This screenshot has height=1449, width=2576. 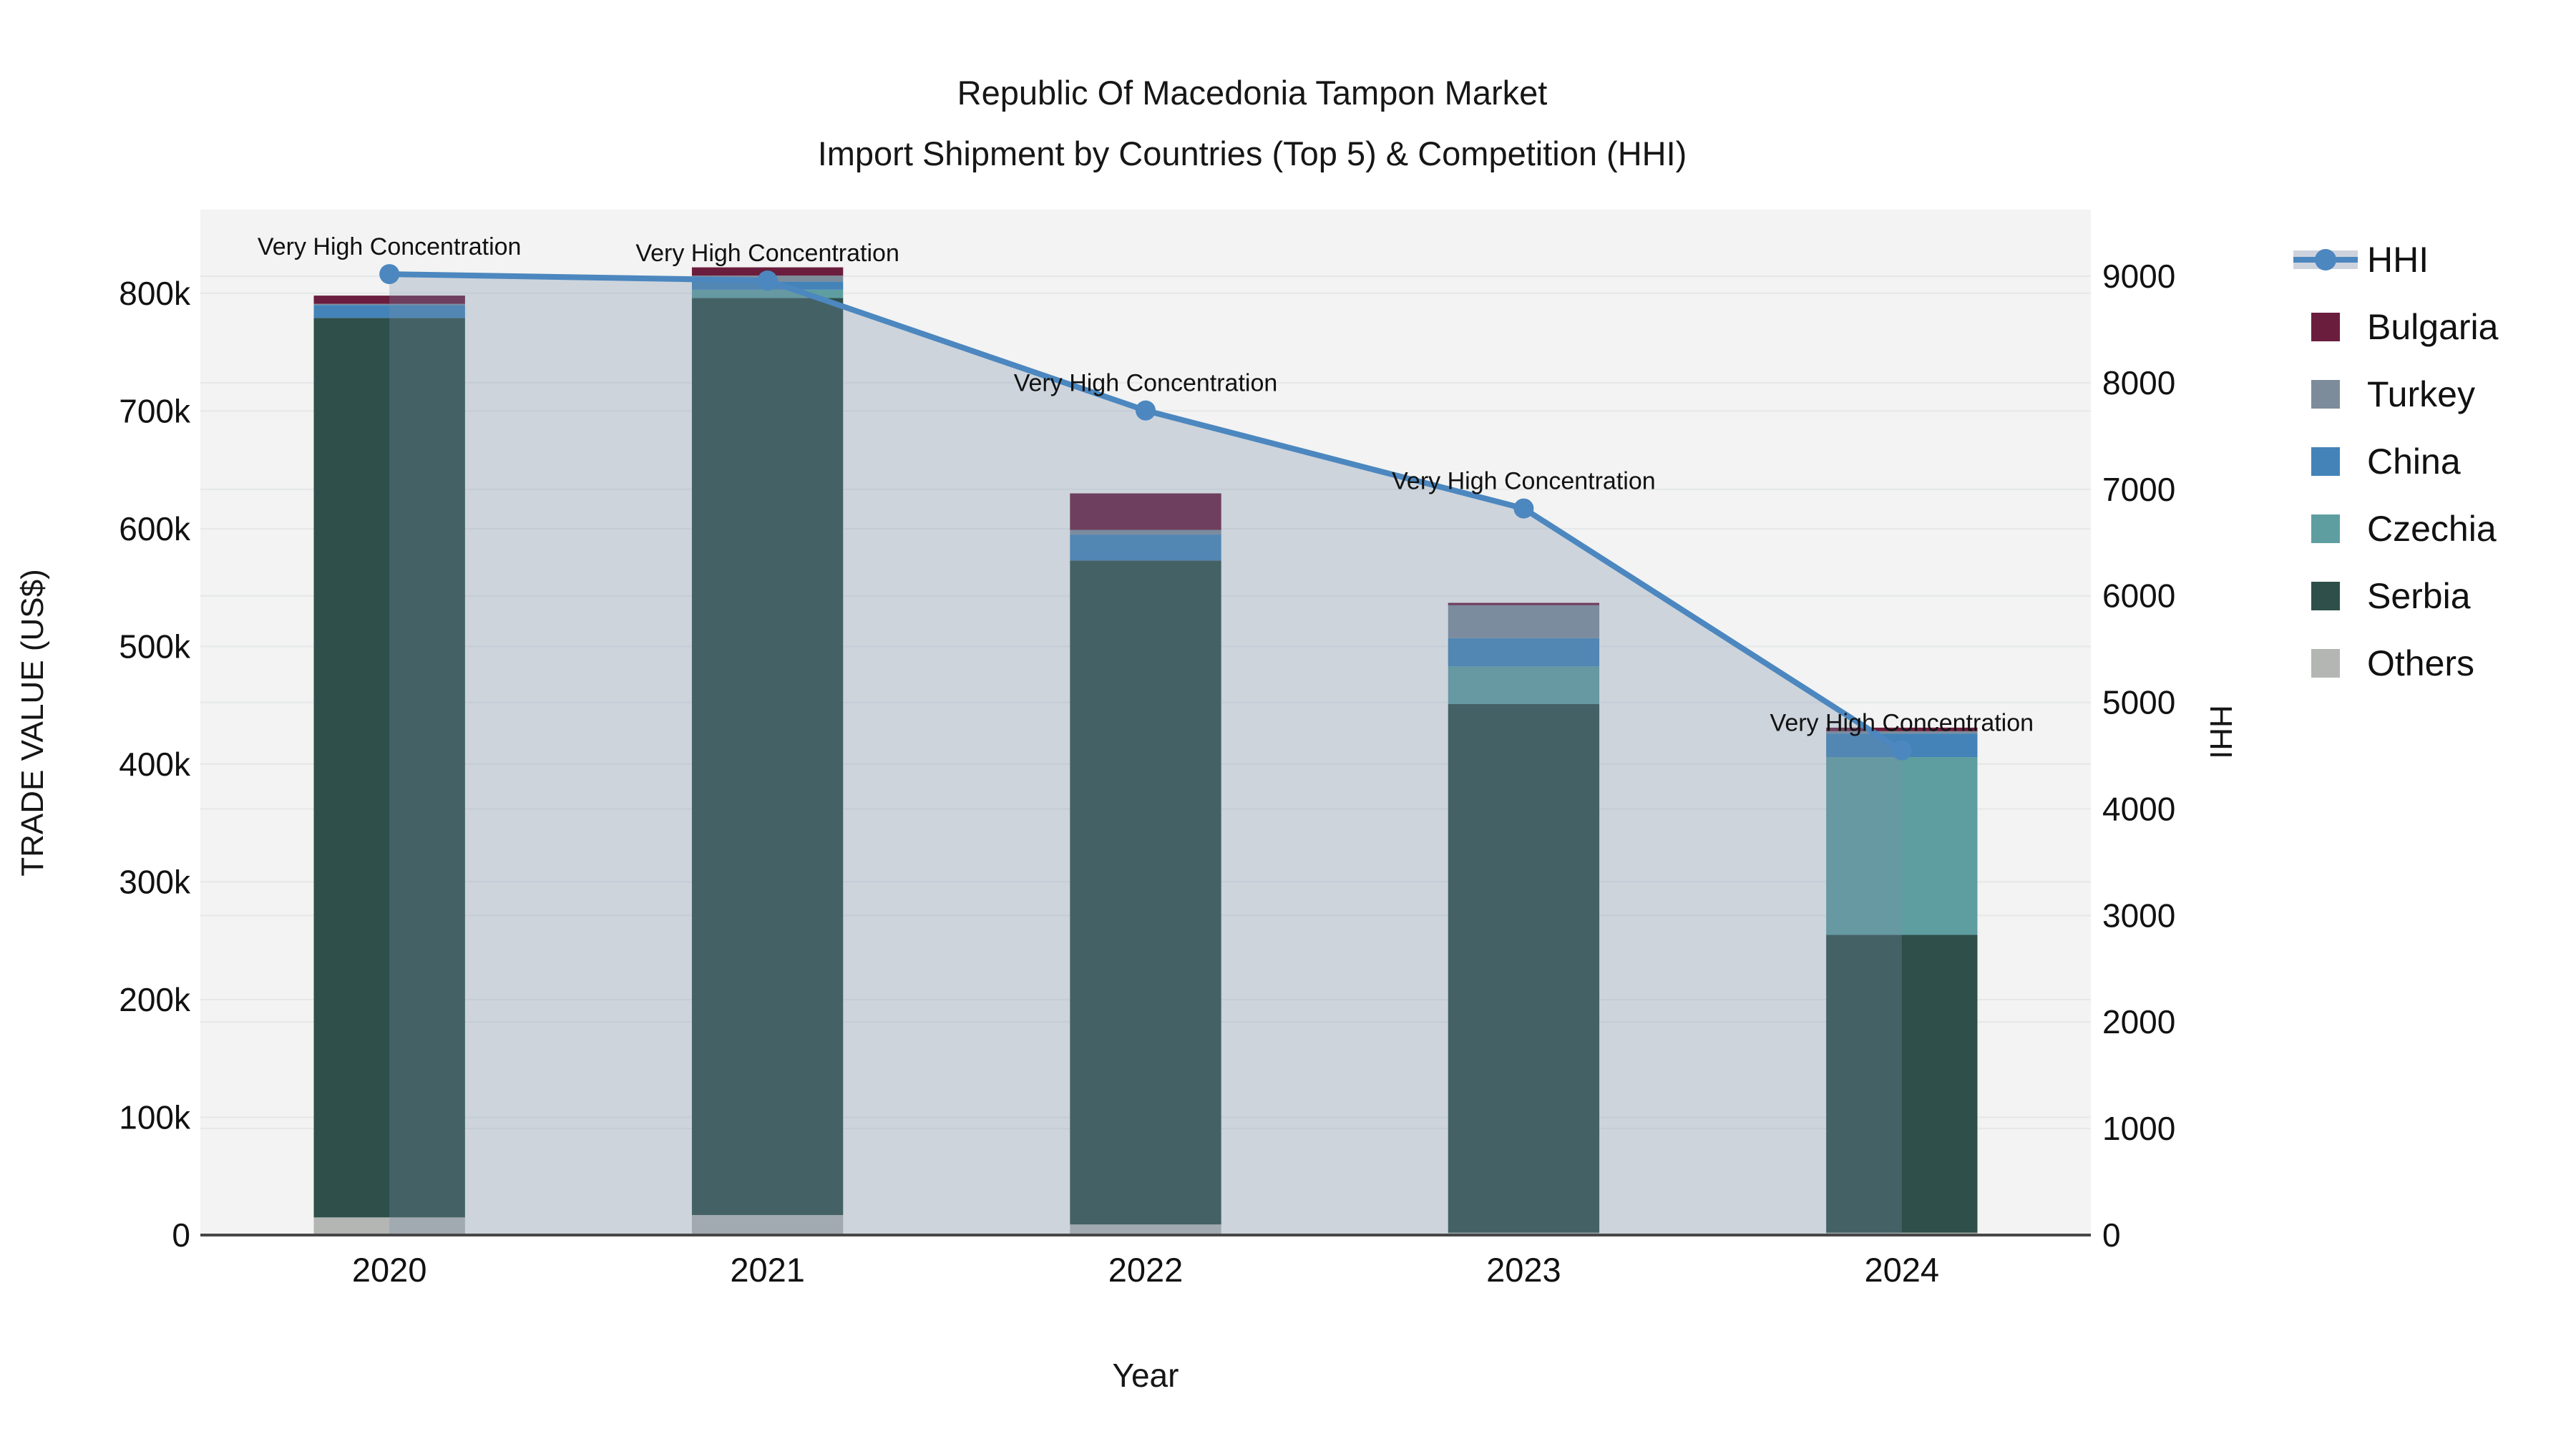 I want to click on czechia-swatch-cell, so click(x=2325, y=528).